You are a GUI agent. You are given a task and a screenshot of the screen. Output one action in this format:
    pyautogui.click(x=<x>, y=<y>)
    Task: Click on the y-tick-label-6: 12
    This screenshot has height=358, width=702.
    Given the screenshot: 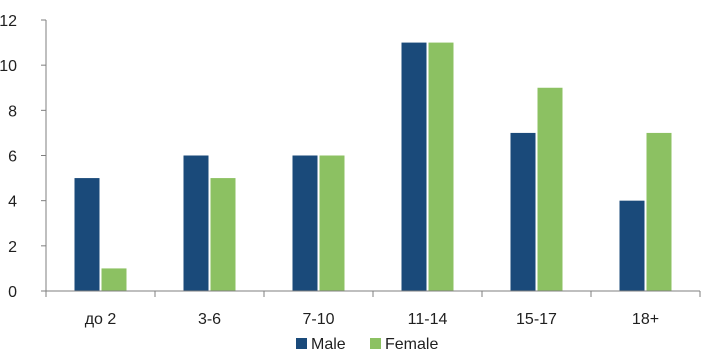 What is the action you would take?
    pyautogui.click(x=8, y=21)
    